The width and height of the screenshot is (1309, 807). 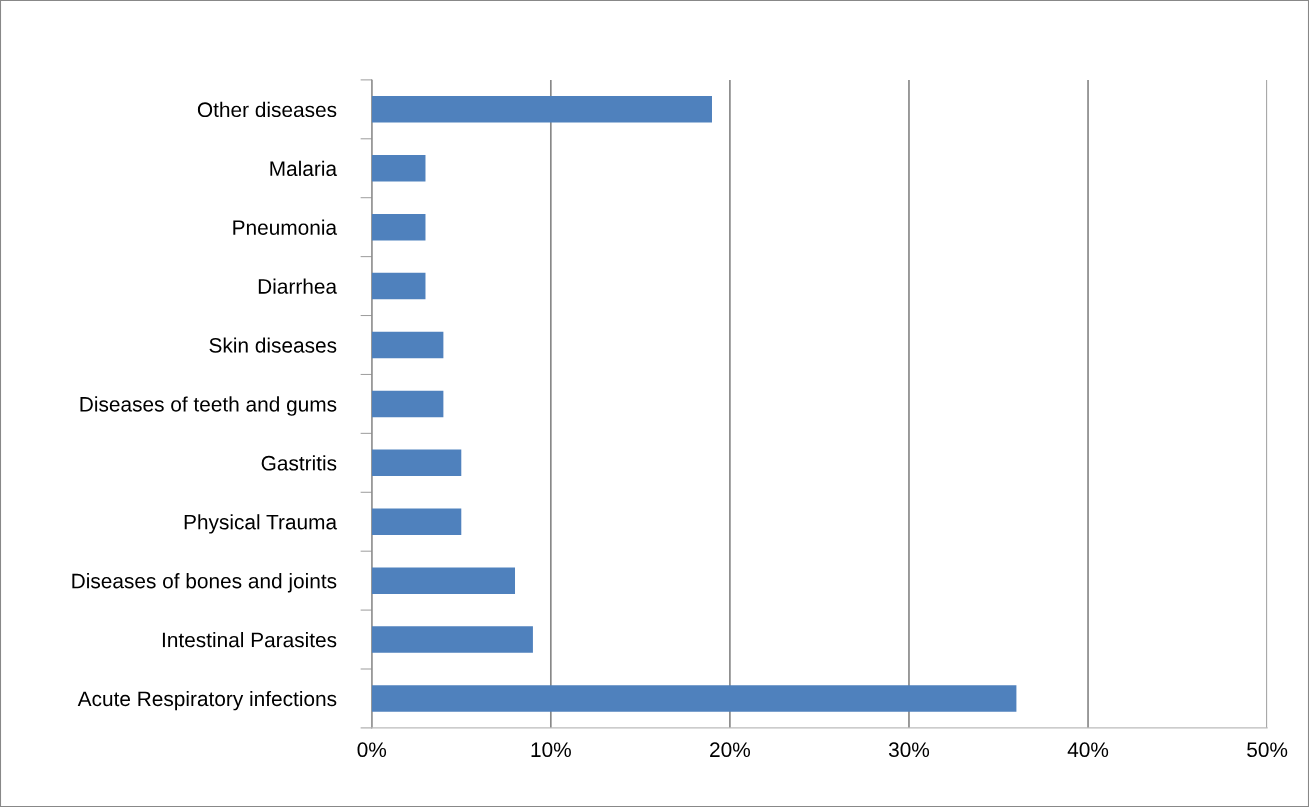 What do you see at coordinates (207, 700) in the screenshot?
I see `y-tick-label: Acute Respiratory infections` at bounding box center [207, 700].